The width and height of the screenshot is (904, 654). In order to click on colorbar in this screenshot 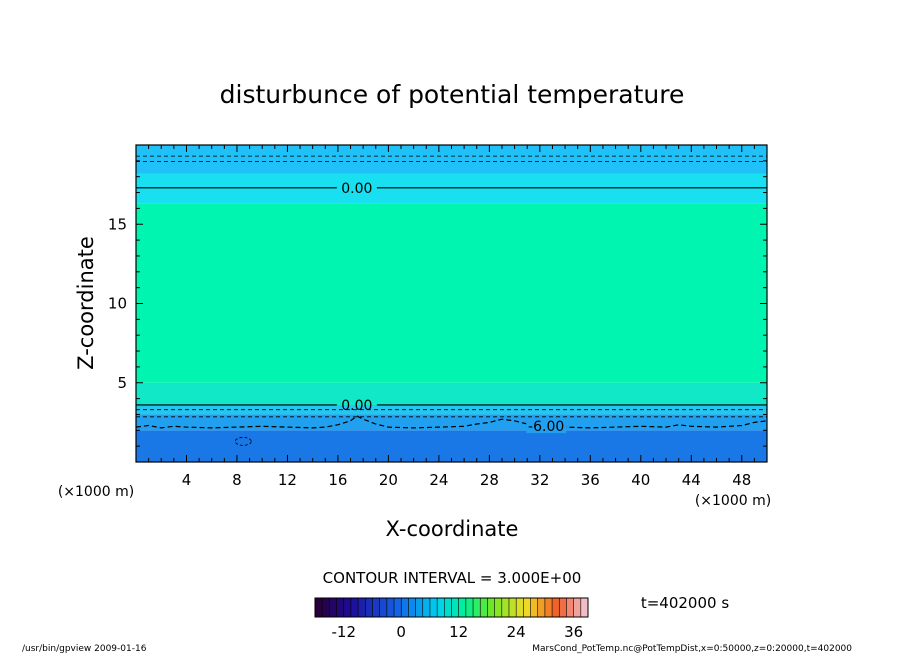, I will do `click(451, 607)`.